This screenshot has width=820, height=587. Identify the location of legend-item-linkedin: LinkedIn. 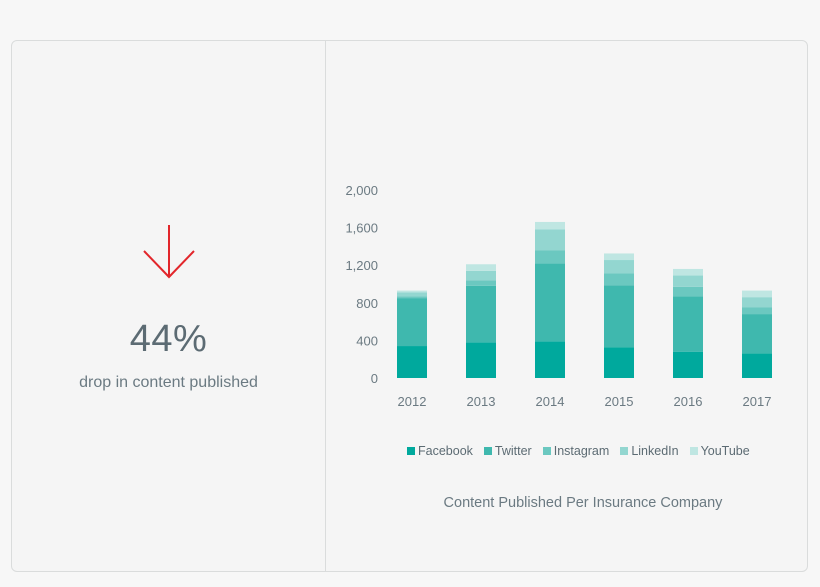
(649, 451).